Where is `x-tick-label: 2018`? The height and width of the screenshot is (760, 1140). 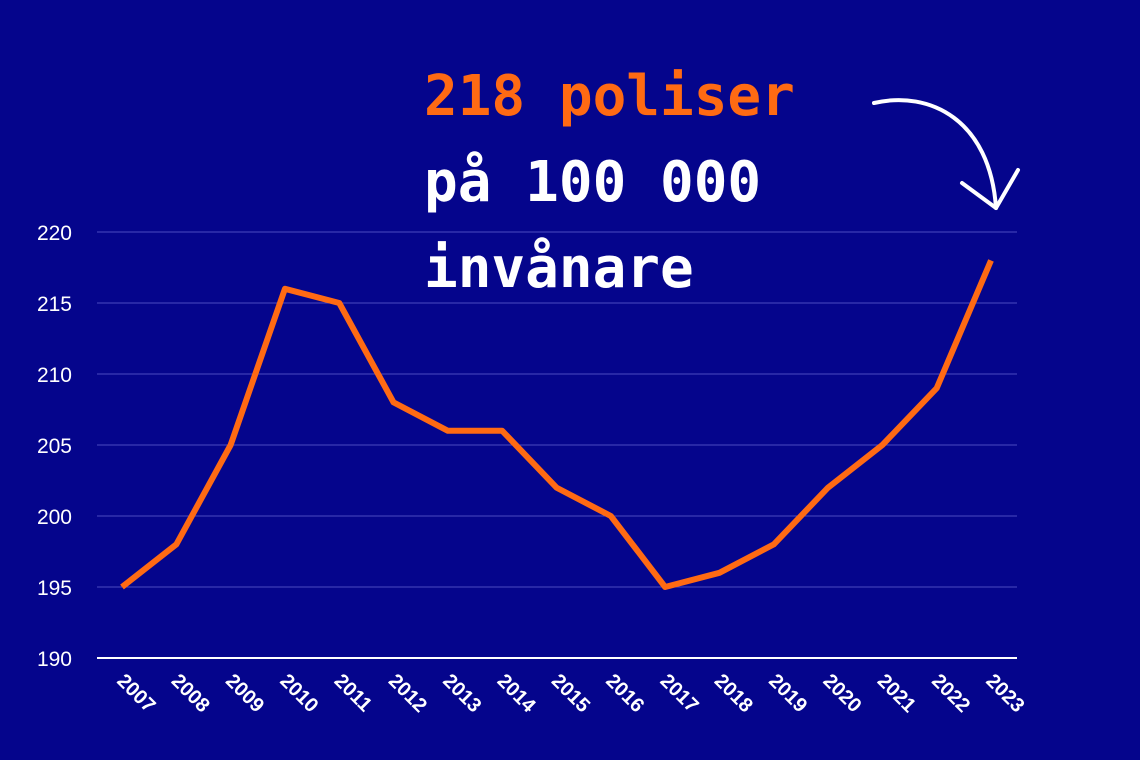
x-tick-label: 2018 is located at coordinates (733, 693).